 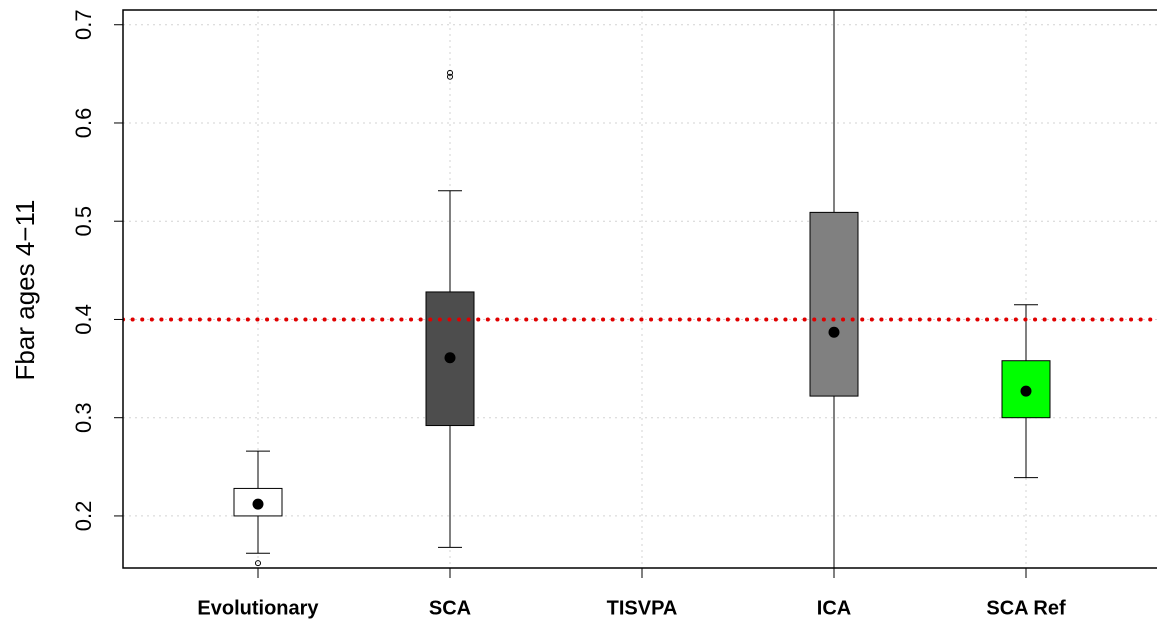 What do you see at coordinates (83, 319) in the screenshot?
I see `y-tick-label: 0.4` at bounding box center [83, 319].